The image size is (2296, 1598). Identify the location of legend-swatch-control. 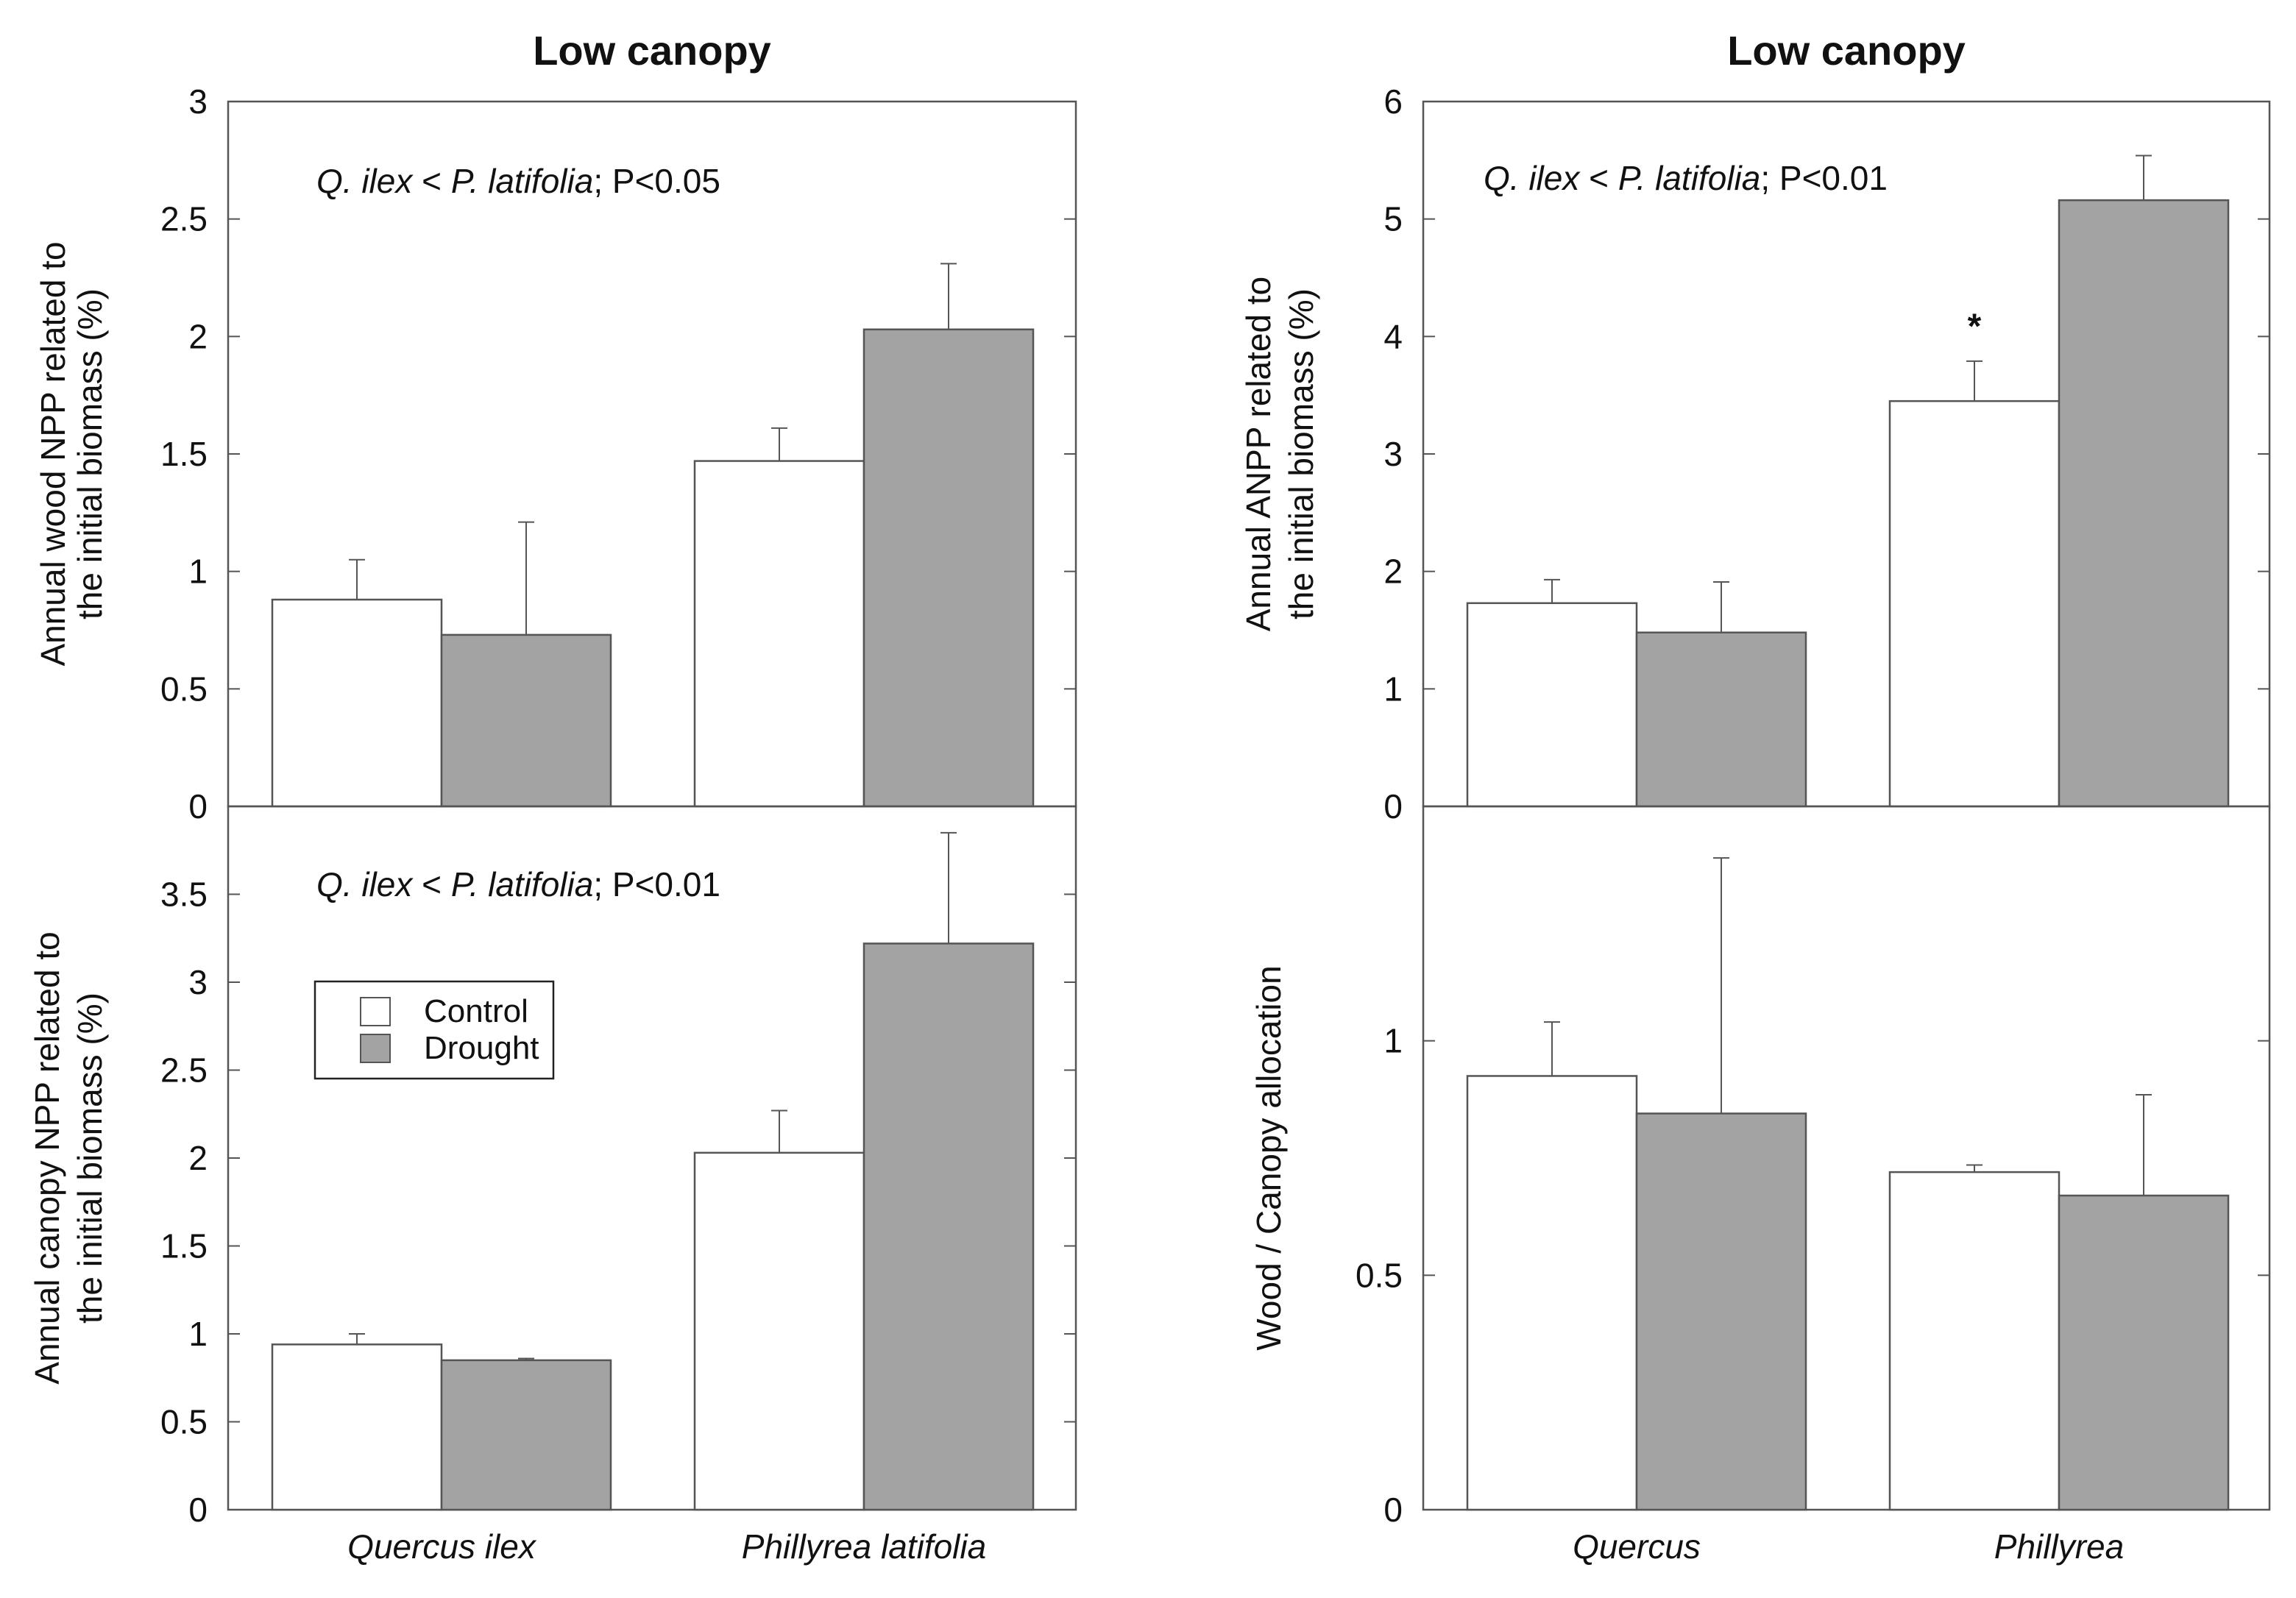
(375, 1011).